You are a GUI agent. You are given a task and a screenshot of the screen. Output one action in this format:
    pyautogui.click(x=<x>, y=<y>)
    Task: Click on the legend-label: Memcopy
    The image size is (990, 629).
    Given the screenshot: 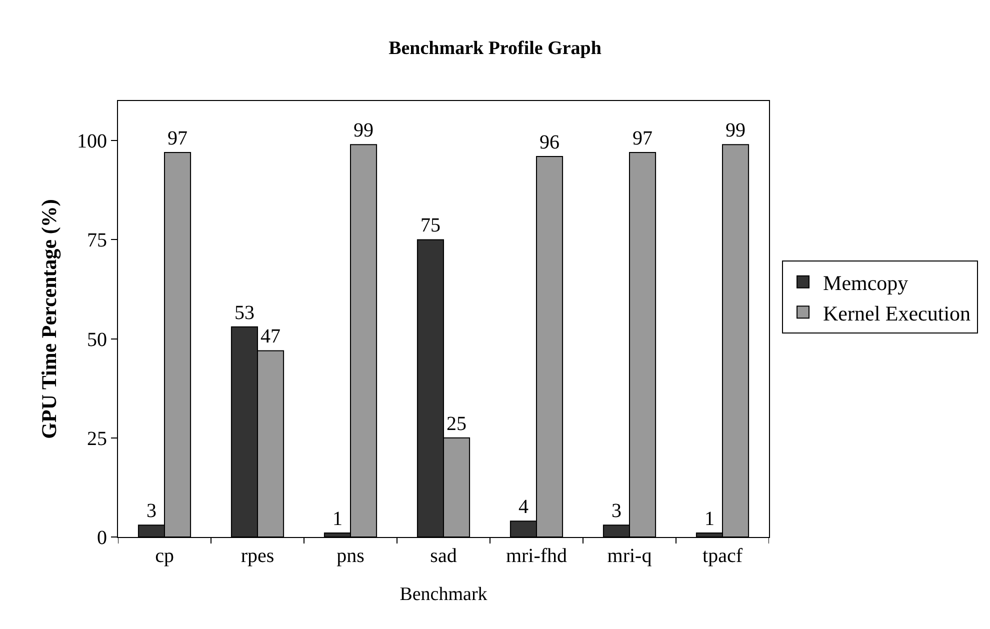 What is the action you would take?
    pyautogui.click(x=866, y=283)
    